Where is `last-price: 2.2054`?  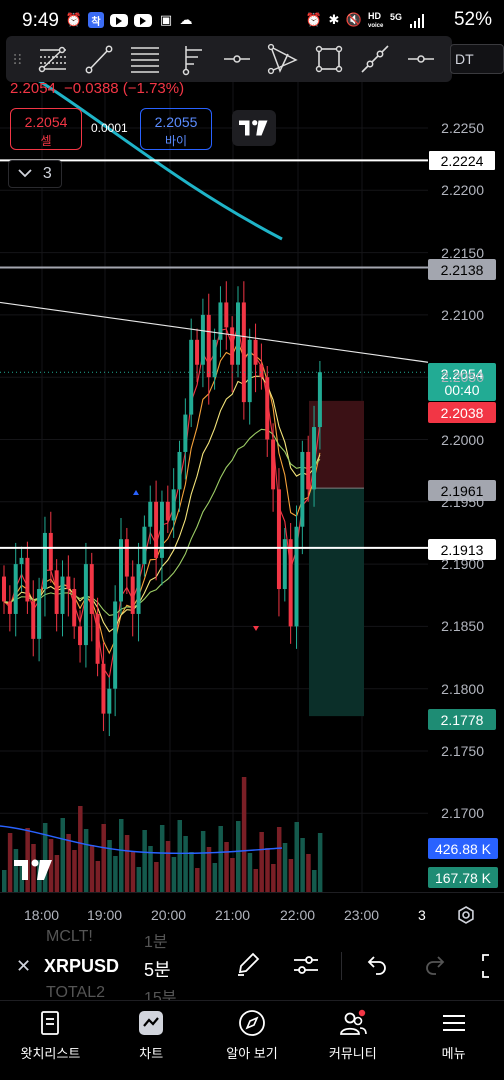
last-price: 2.2054 is located at coordinates (33, 88).